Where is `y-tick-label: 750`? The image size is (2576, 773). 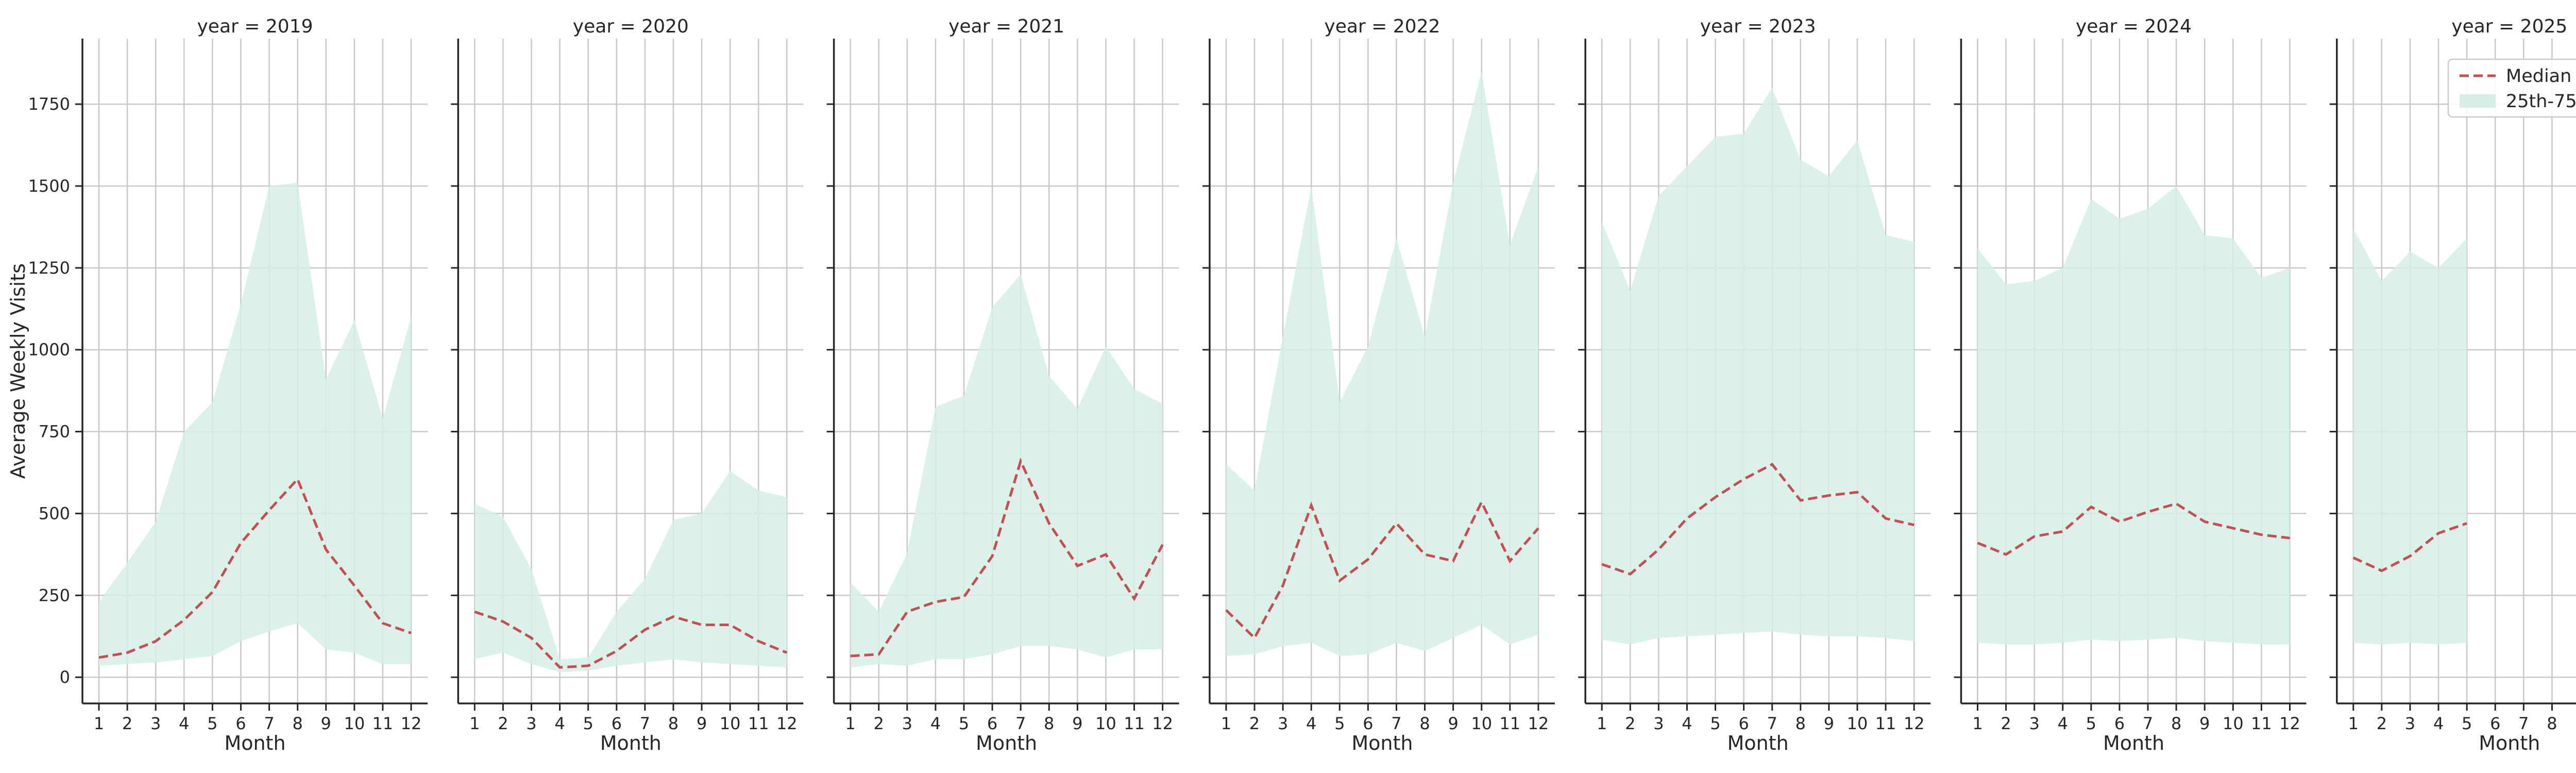 y-tick-label: 750 is located at coordinates (54, 432).